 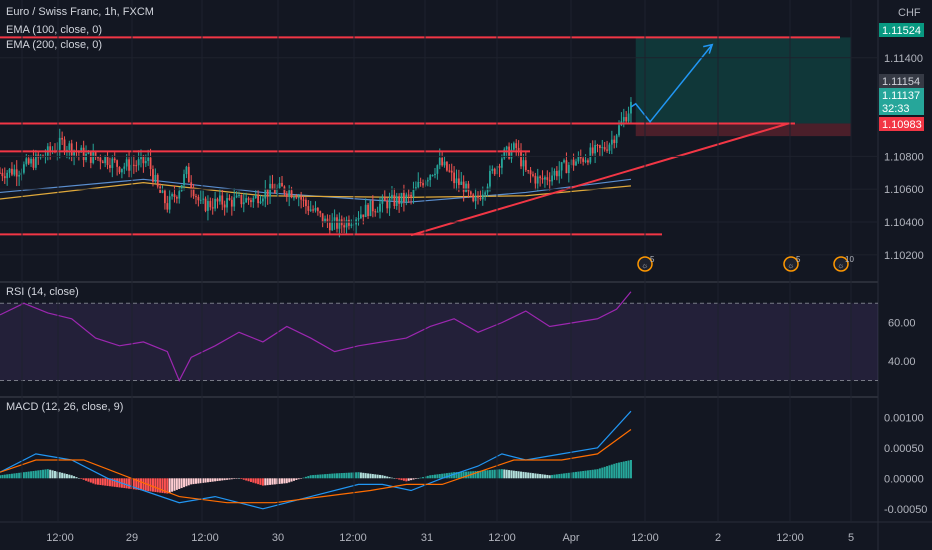 I want to click on event-marker: ☼ 10, so click(x=843, y=263).